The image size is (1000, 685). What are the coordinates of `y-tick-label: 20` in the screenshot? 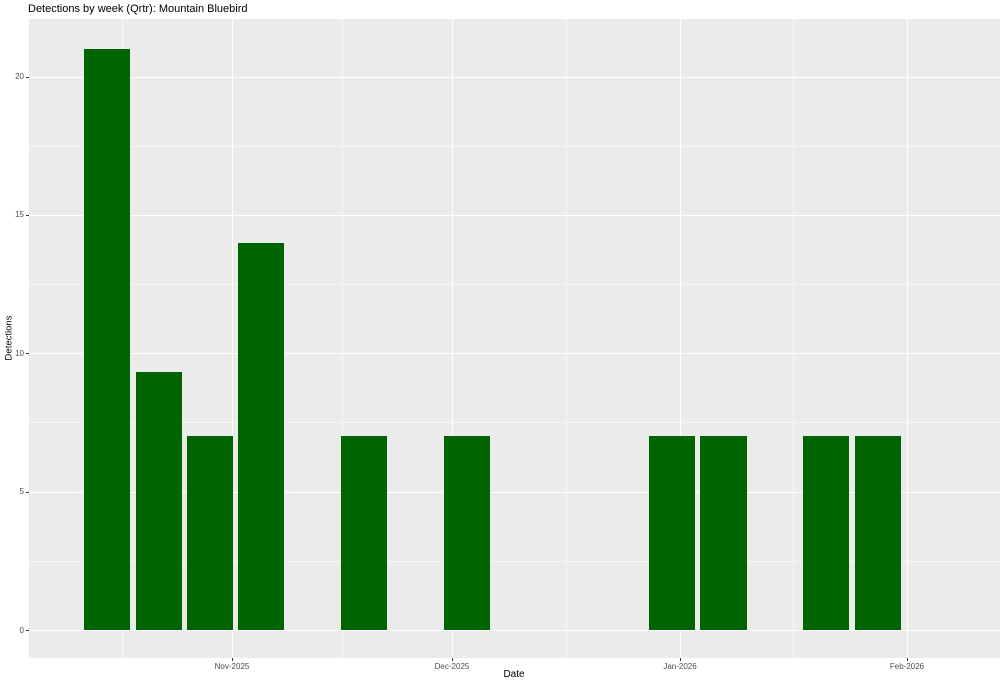 It's located at (19, 76).